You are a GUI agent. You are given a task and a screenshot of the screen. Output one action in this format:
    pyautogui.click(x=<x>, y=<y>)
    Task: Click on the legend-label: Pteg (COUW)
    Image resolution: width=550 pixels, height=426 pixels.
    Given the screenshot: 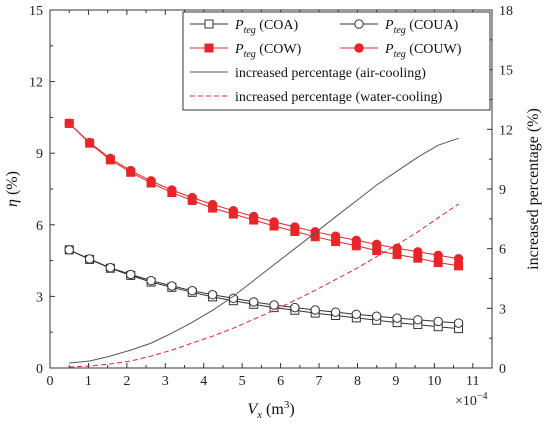 What is the action you would take?
    pyautogui.click(x=423, y=51)
    